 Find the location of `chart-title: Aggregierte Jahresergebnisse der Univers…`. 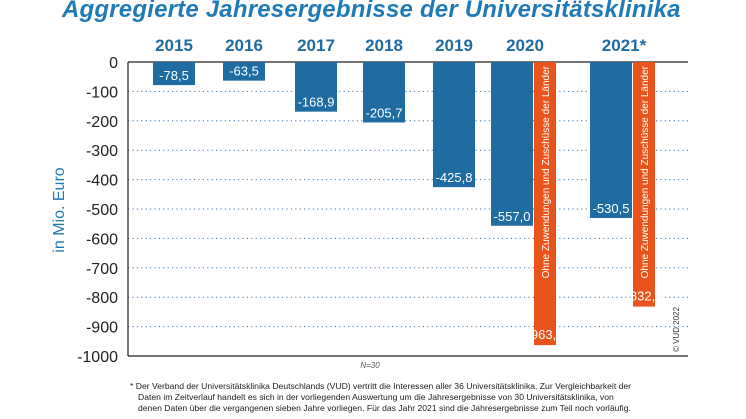

chart-title: Aggregierte Jahresergebnisse der Univers… is located at coordinates (371, 11).